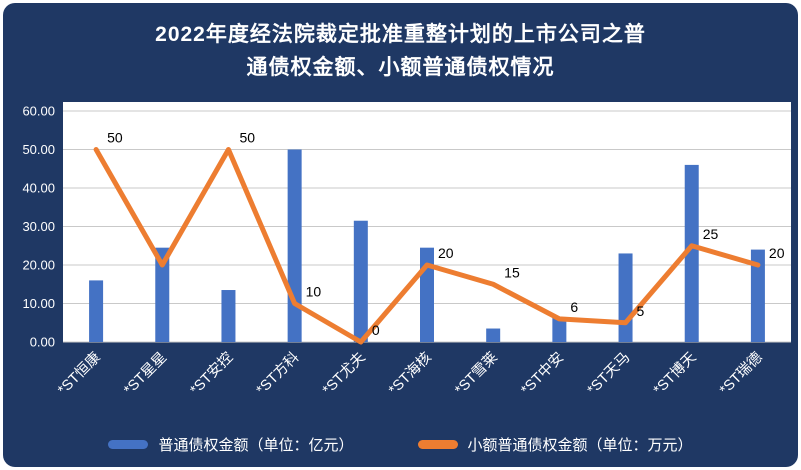 This screenshot has width=801, height=470. What do you see at coordinates (641, 311) in the screenshot?
I see `data-label: 5` at bounding box center [641, 311].